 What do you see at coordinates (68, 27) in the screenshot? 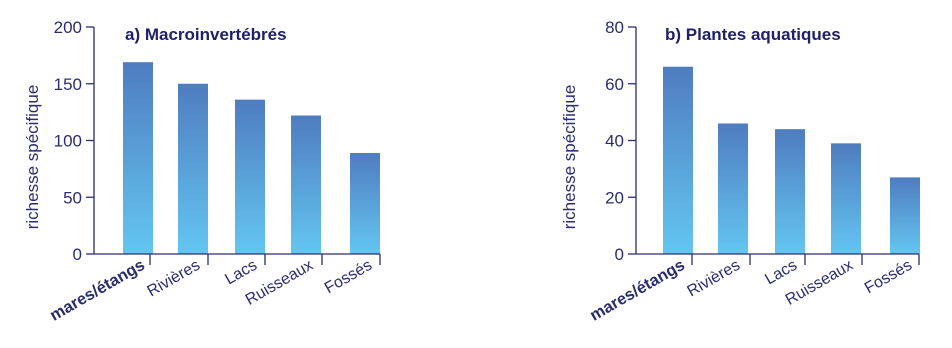
I see `y-tick-label: 200` at bounding box center [68, 27].